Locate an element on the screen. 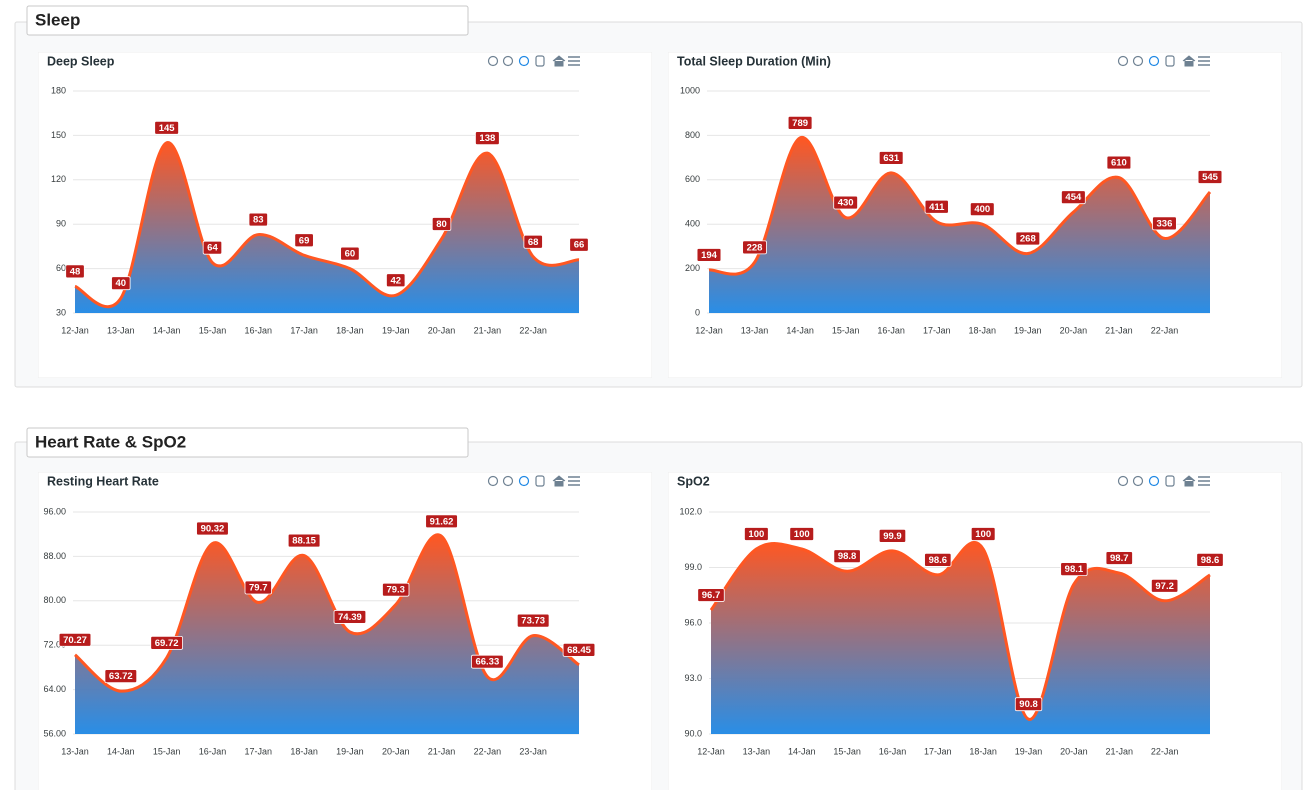 The image size is (1315, 790). data-label: 97.2 is located at coordinates (1164, 586).